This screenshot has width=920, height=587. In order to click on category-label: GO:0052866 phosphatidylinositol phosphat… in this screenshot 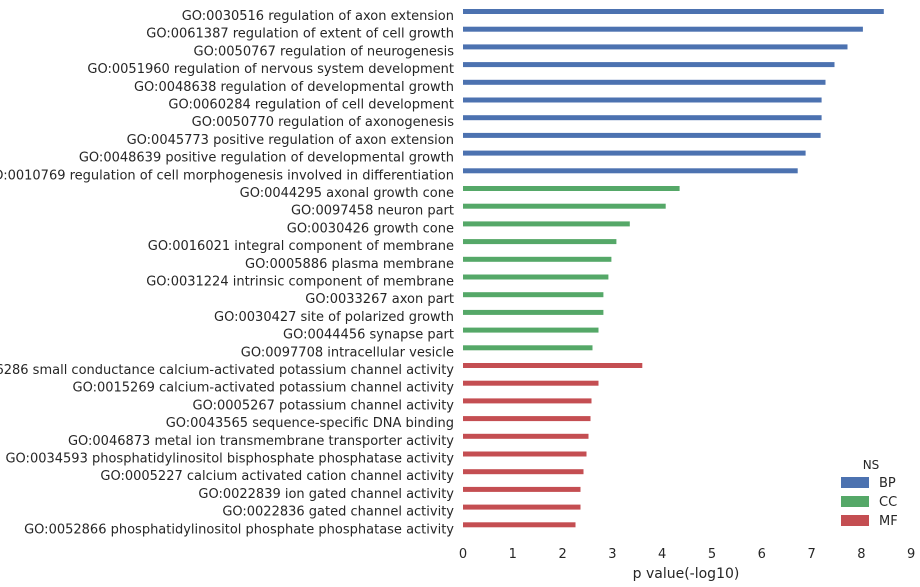, I will do `click(239, 529)`.